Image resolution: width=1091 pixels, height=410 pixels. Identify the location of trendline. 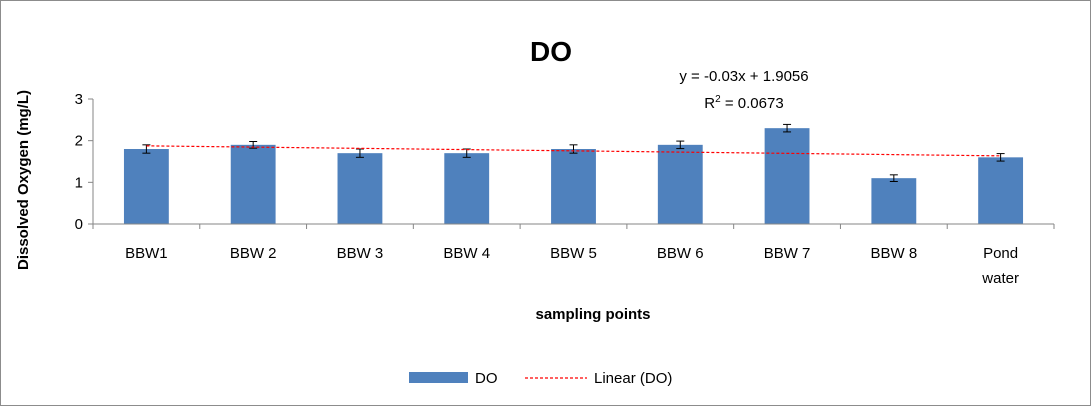
(573, 151).